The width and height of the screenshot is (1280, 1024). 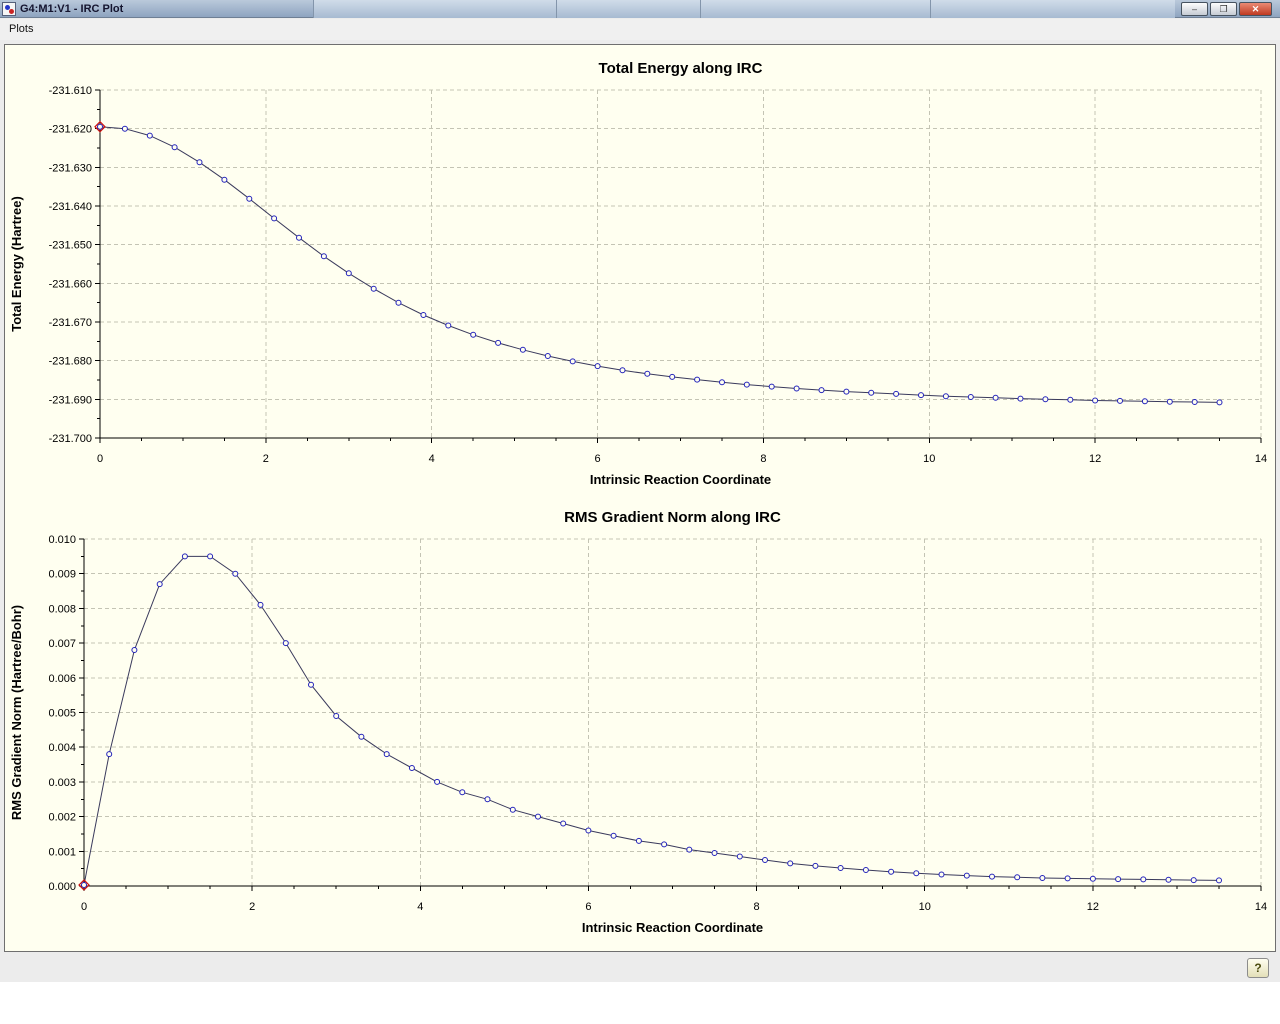 I want to click on y-tick-label: -231.700, so click(x=70, y=439).